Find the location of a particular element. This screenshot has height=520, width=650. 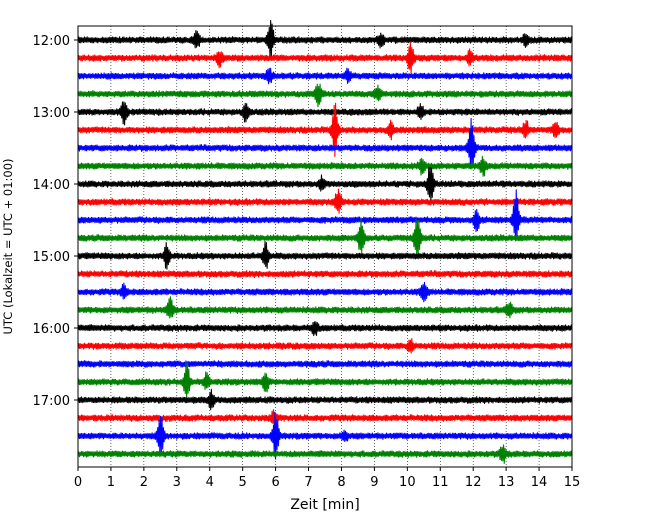

x-tick-label: 3 is located at coordinates (177, 482).